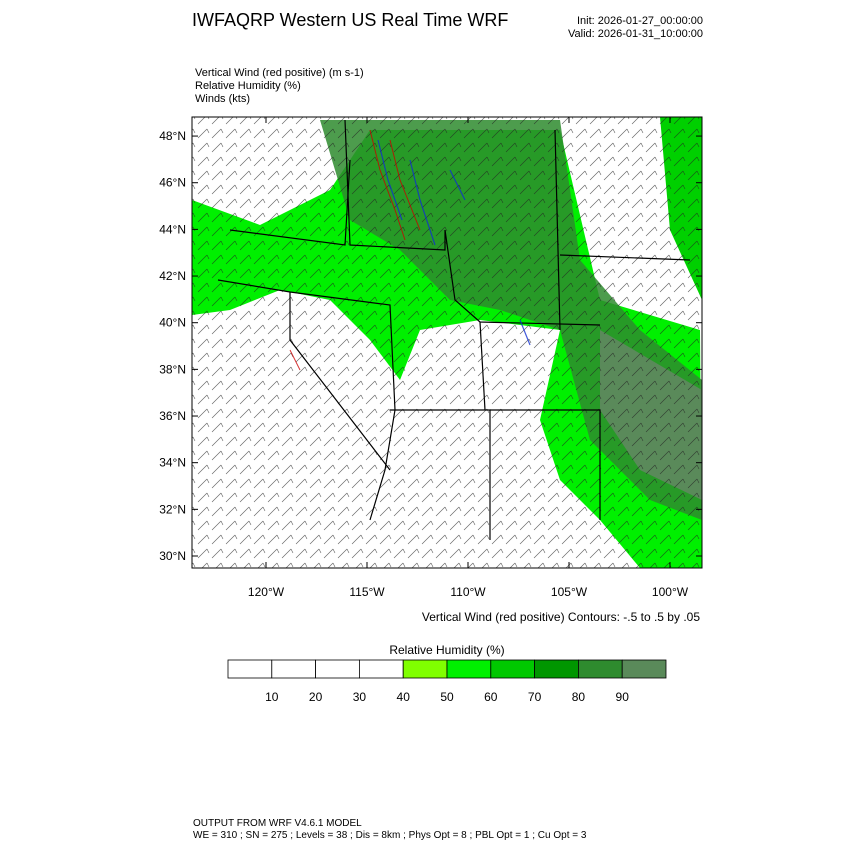 This screenshot has width=850, height=850. Describe the element at coordinates (670, 592) in the screenshot. I see `lon-tick-label: 100°W` at that location.